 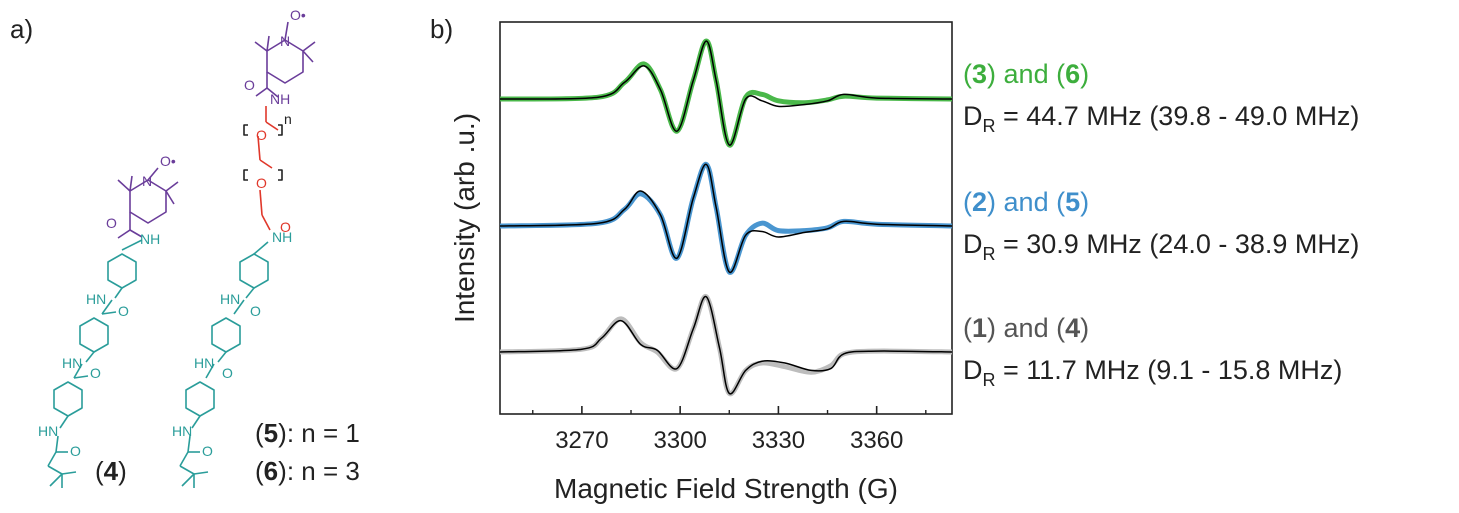 What do you see at coordinates (1026, 74) in the screenshot?
I see `series-legend-3-6: (3) and (6)` at bounding box center [1026, 74].